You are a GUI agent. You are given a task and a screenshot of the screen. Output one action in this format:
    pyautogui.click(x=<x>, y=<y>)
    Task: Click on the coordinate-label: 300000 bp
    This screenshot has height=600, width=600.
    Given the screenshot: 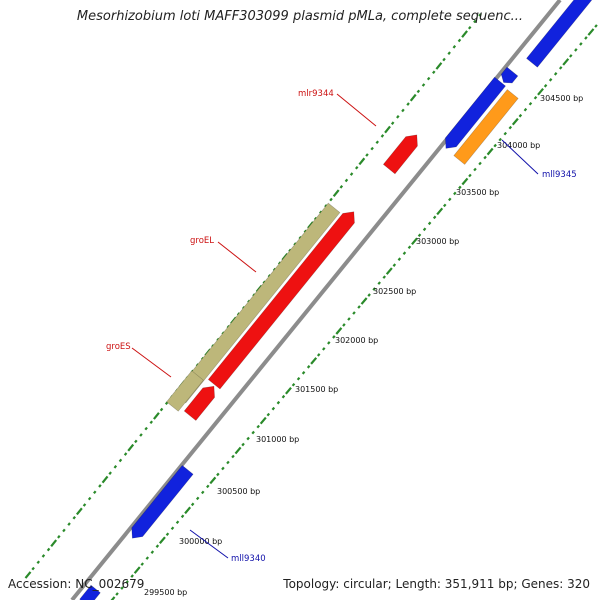 What is the action you would take?
    pyautogui.click(x=200, y=541)
    